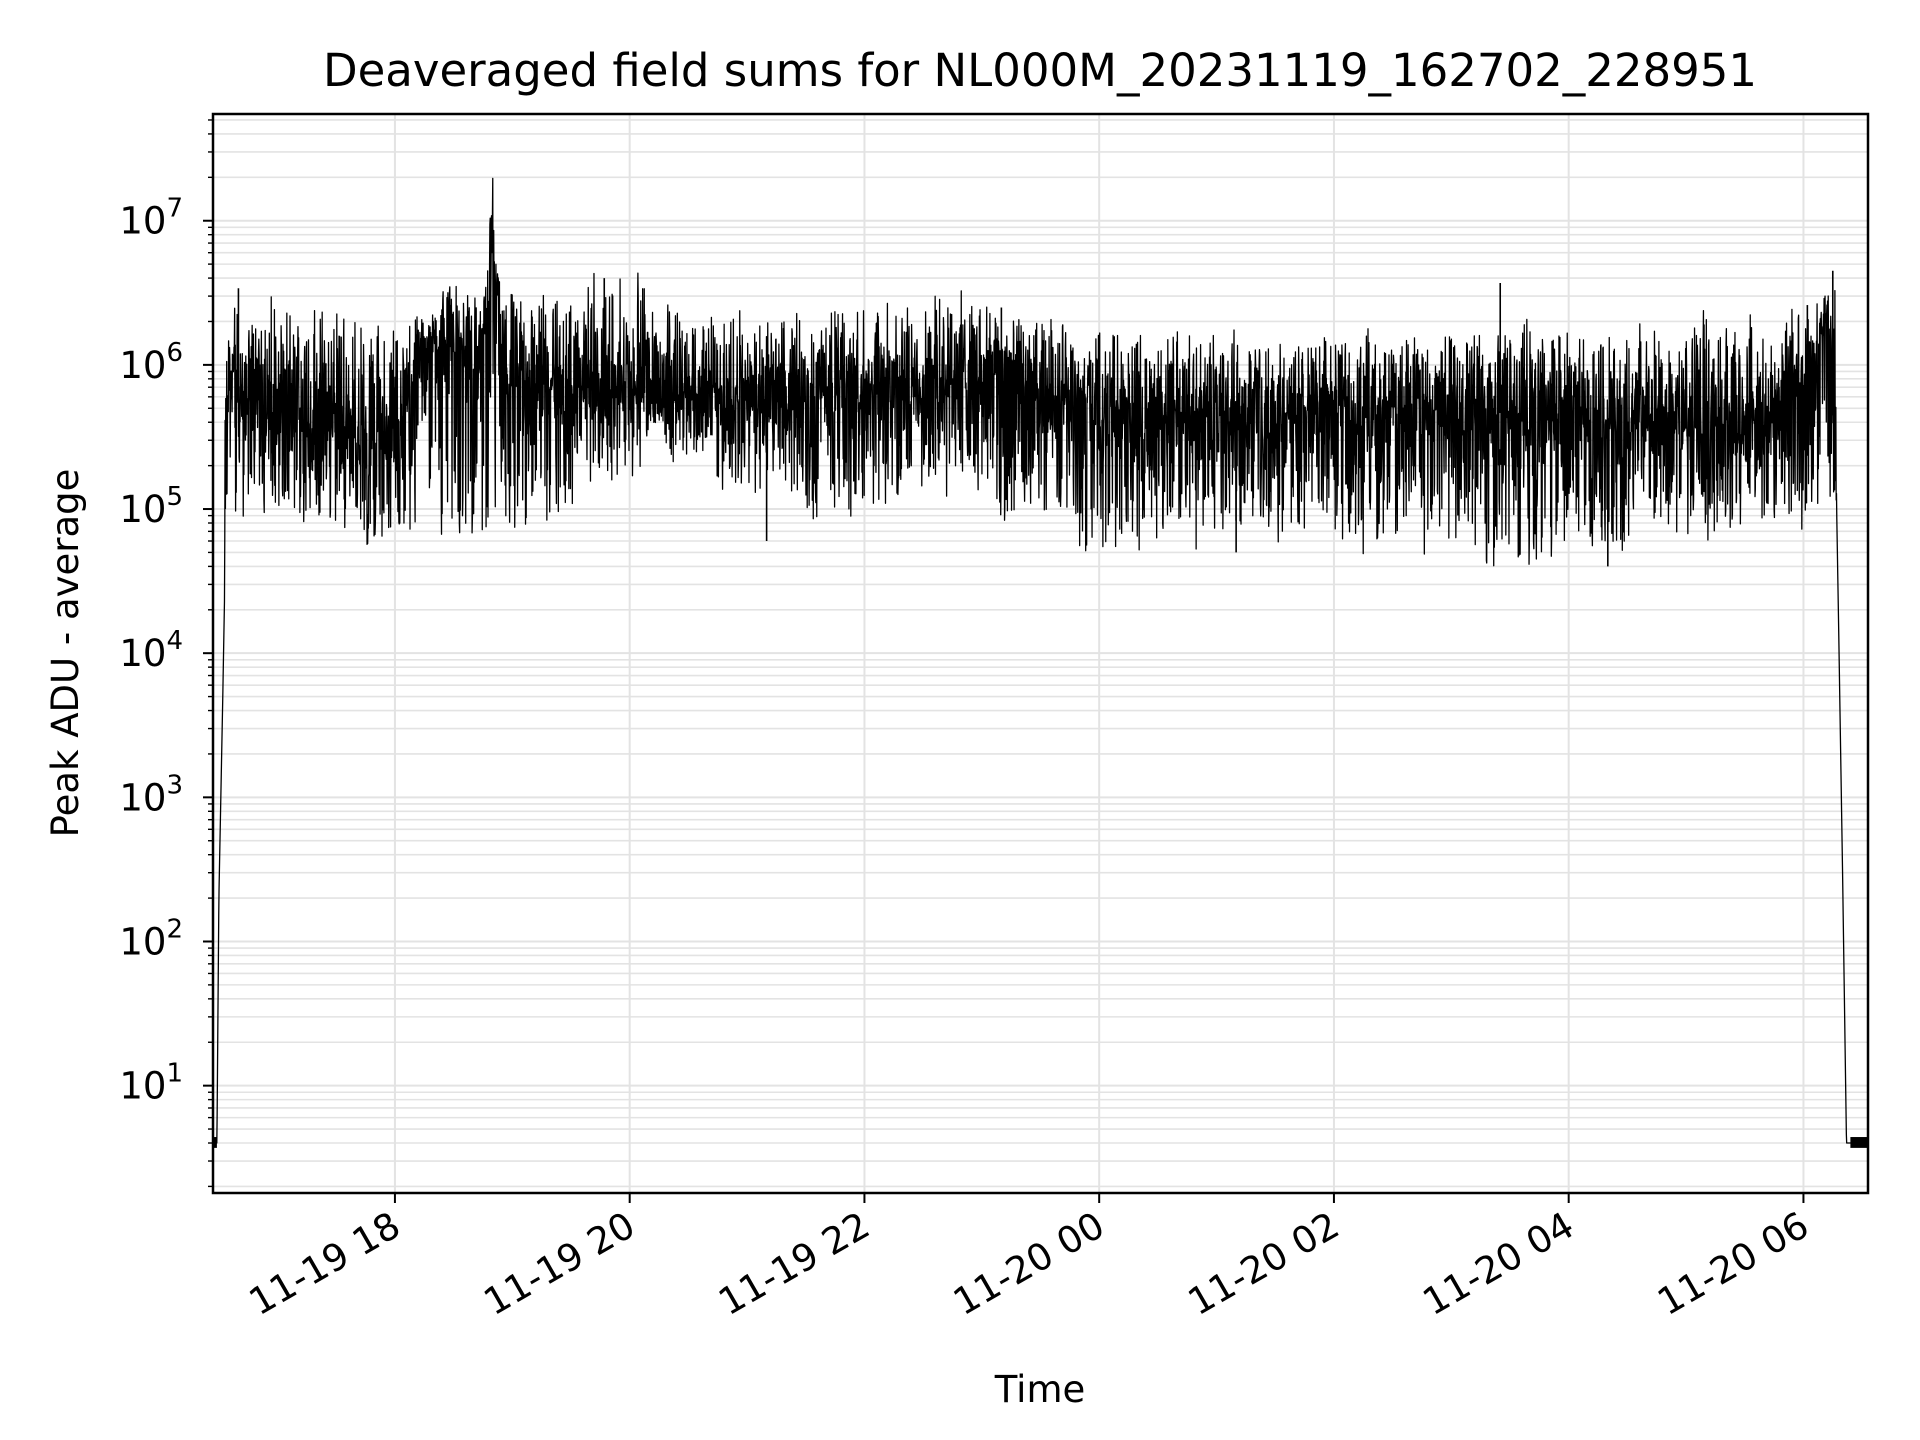 This screenshot has height=1440, width=1920. What do you see at coordinates (174, 209) in the screenshot?
I see `y-tick-exponent: 7` at bounding box center [174, 209].